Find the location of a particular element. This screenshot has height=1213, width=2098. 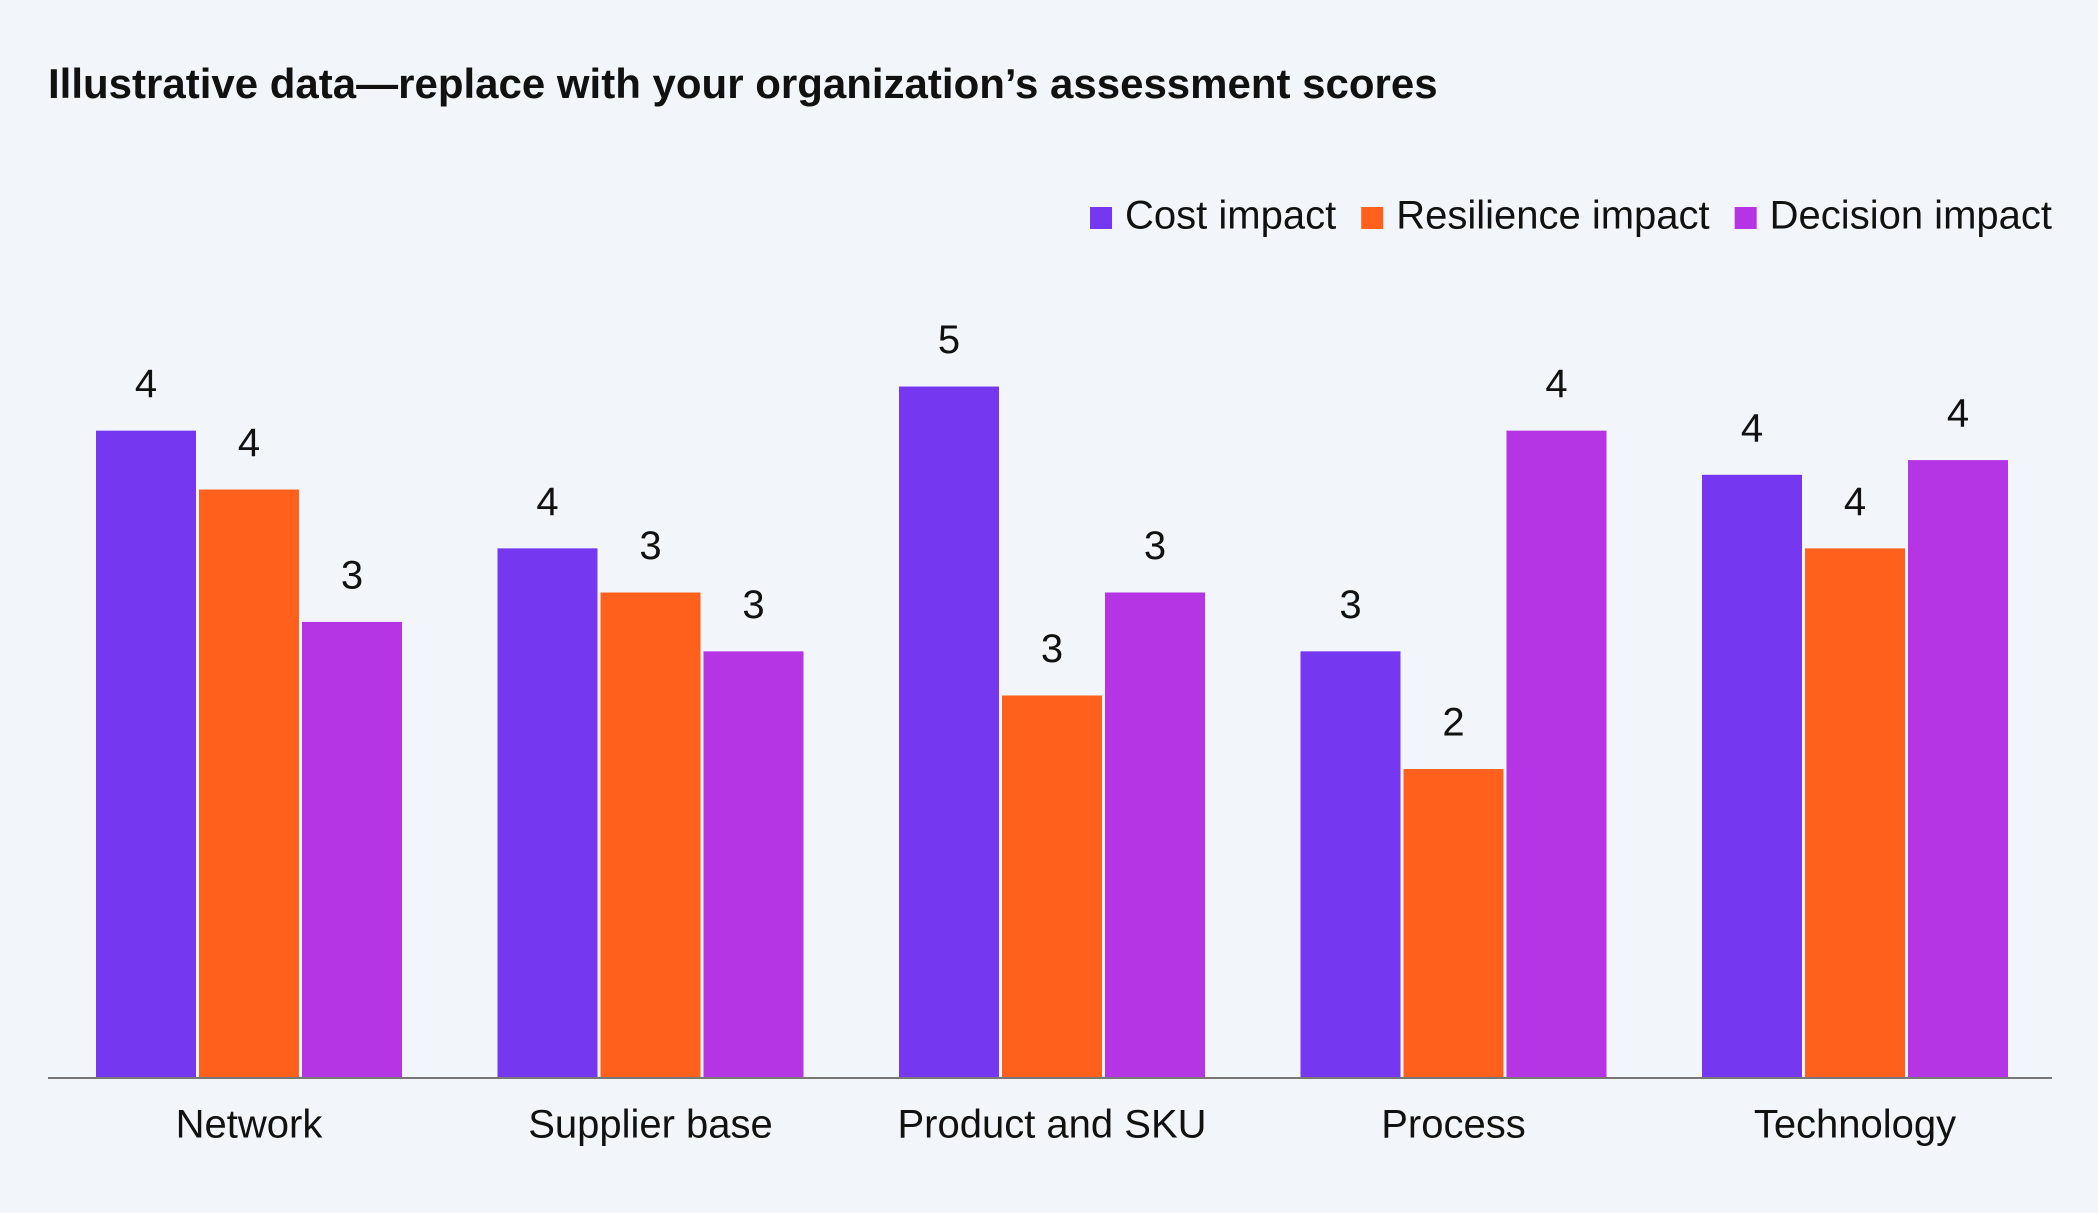

x-tick-label: Process is located at coordinates (1453, 1125).